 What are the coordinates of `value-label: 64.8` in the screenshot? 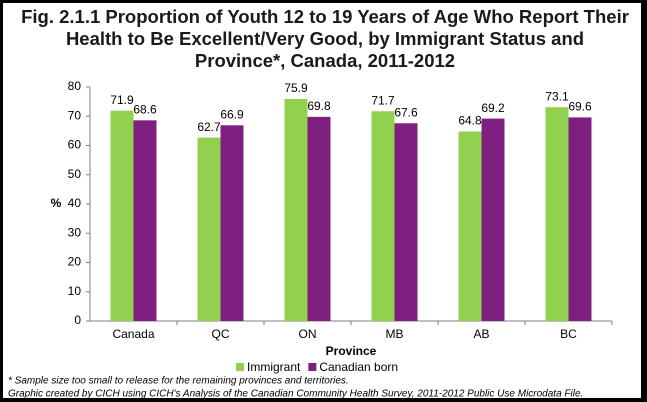 It's located at (470, 121).